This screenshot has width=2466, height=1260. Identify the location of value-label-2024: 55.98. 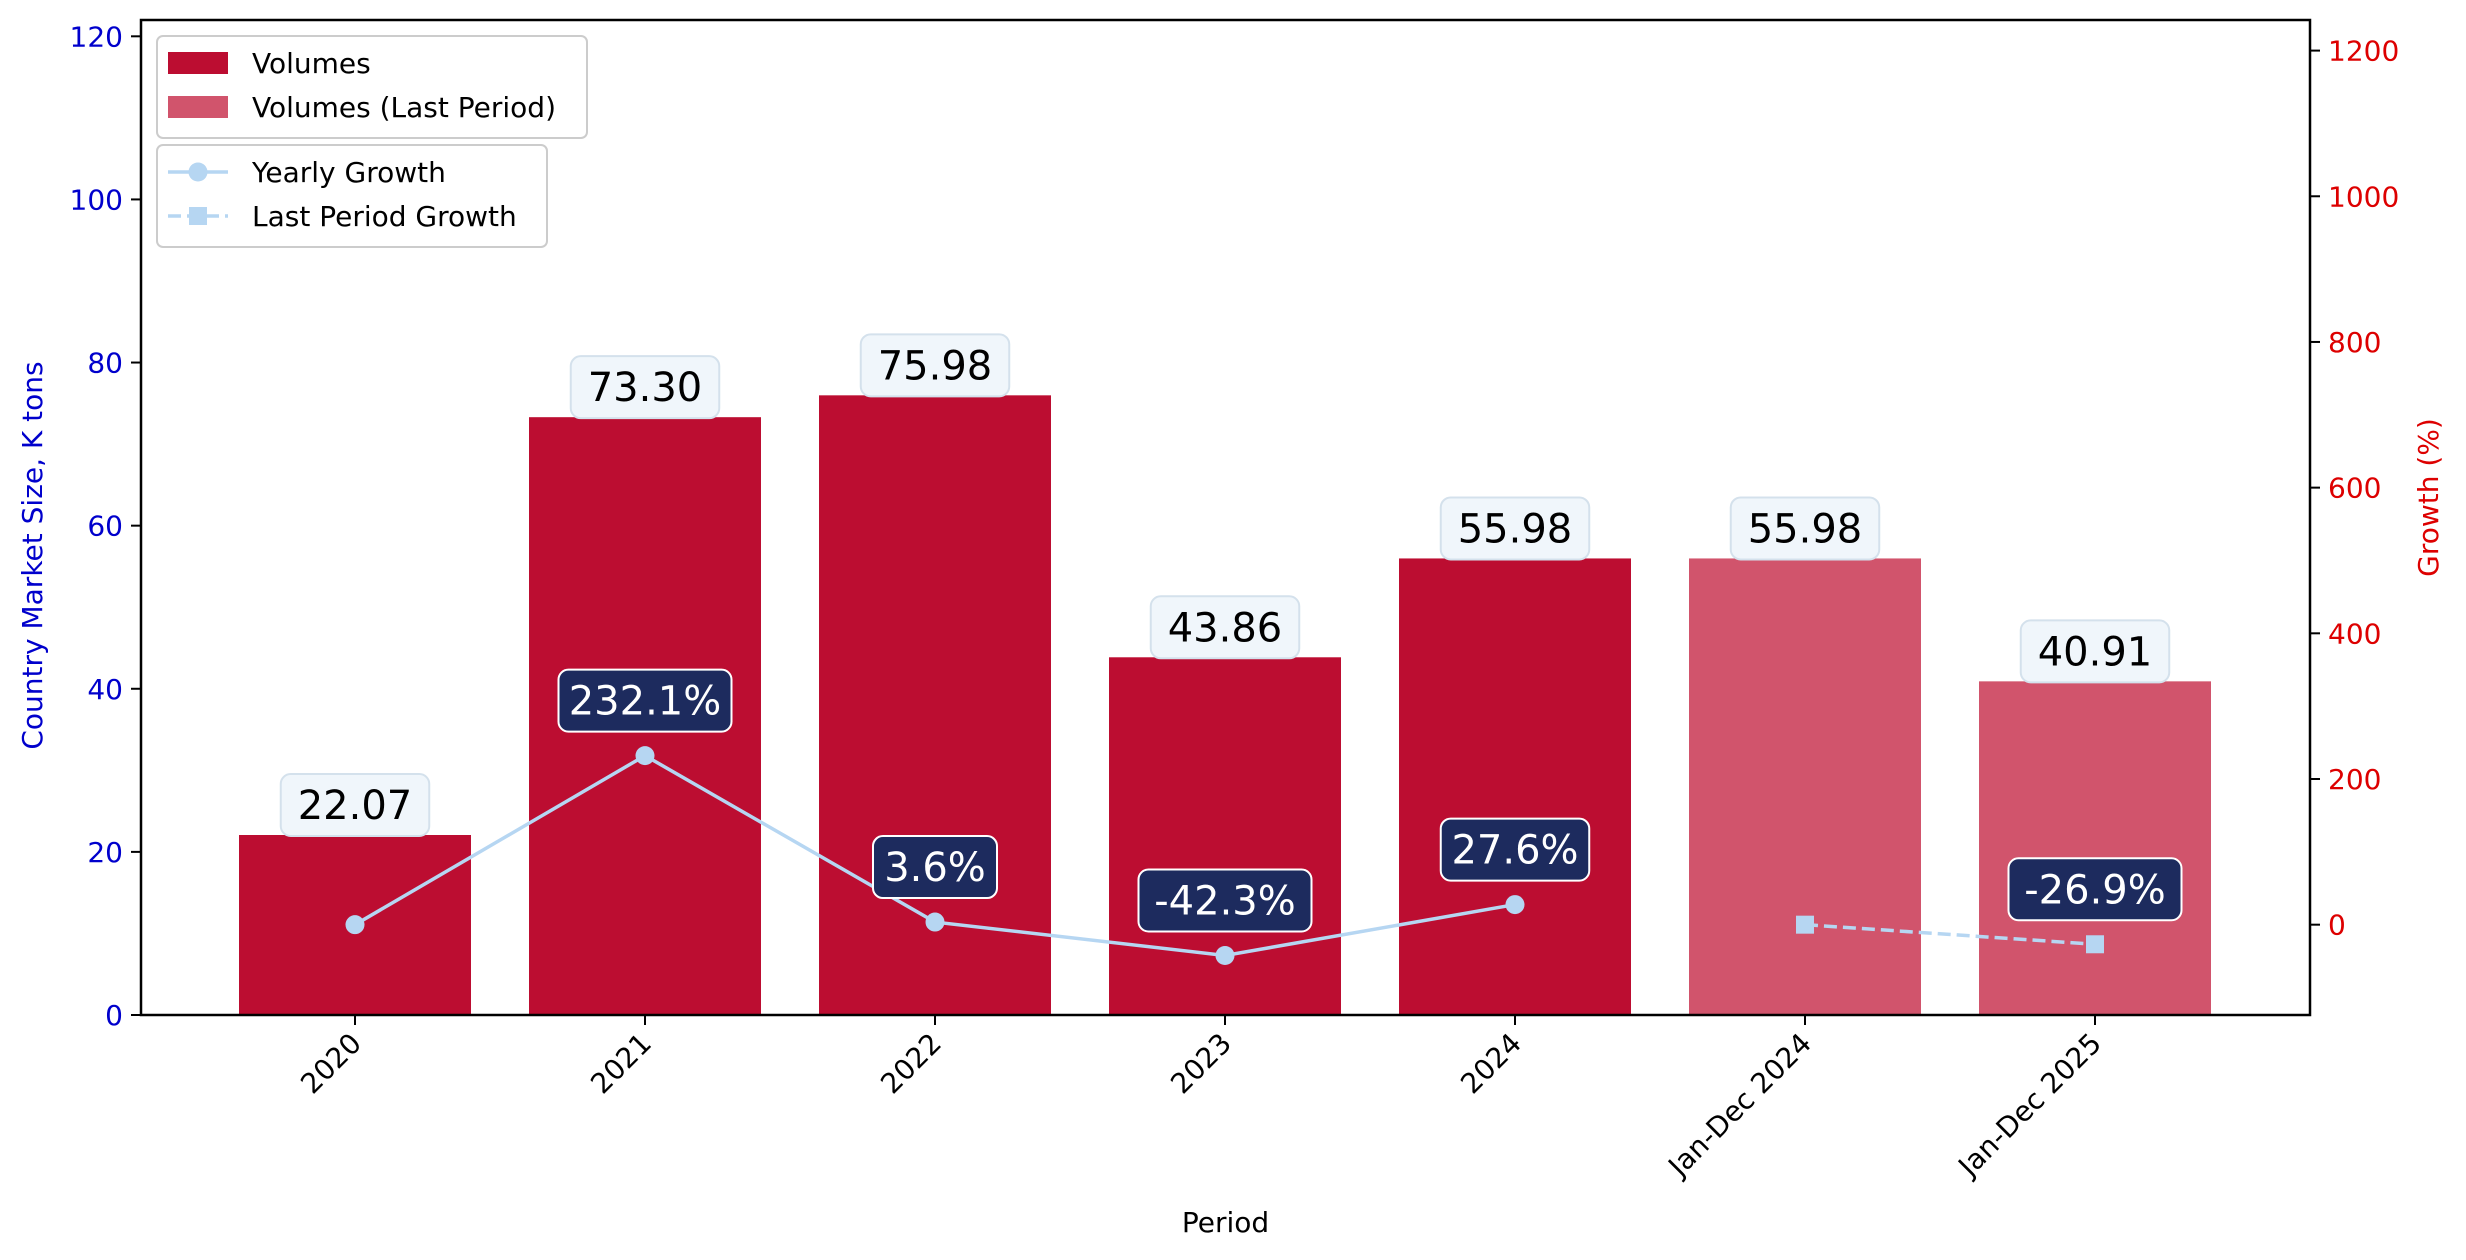
(1515, 528).